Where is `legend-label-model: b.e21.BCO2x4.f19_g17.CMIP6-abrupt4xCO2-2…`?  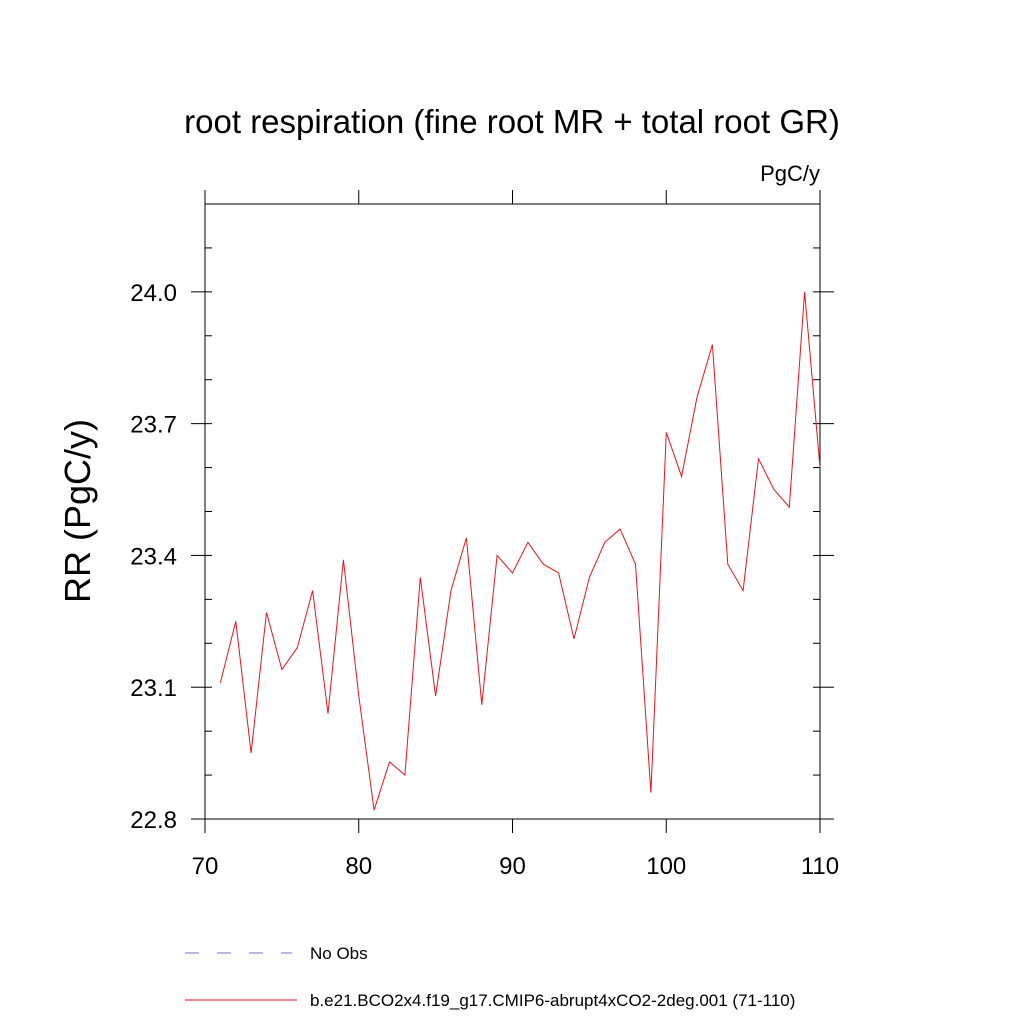
legend-label-model: b.e21.BCO2x4.f19_g17.CMIP6-abrupt4xCO2-2… is located at coordinates (552, 1000).